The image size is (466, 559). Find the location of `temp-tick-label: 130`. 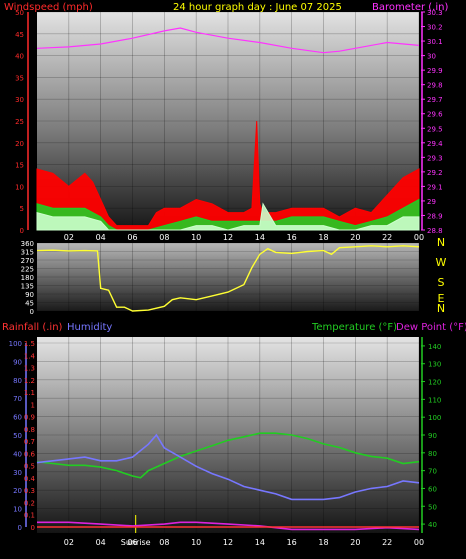

temp-tick-label: 130 is located at coordinates (434, 365).